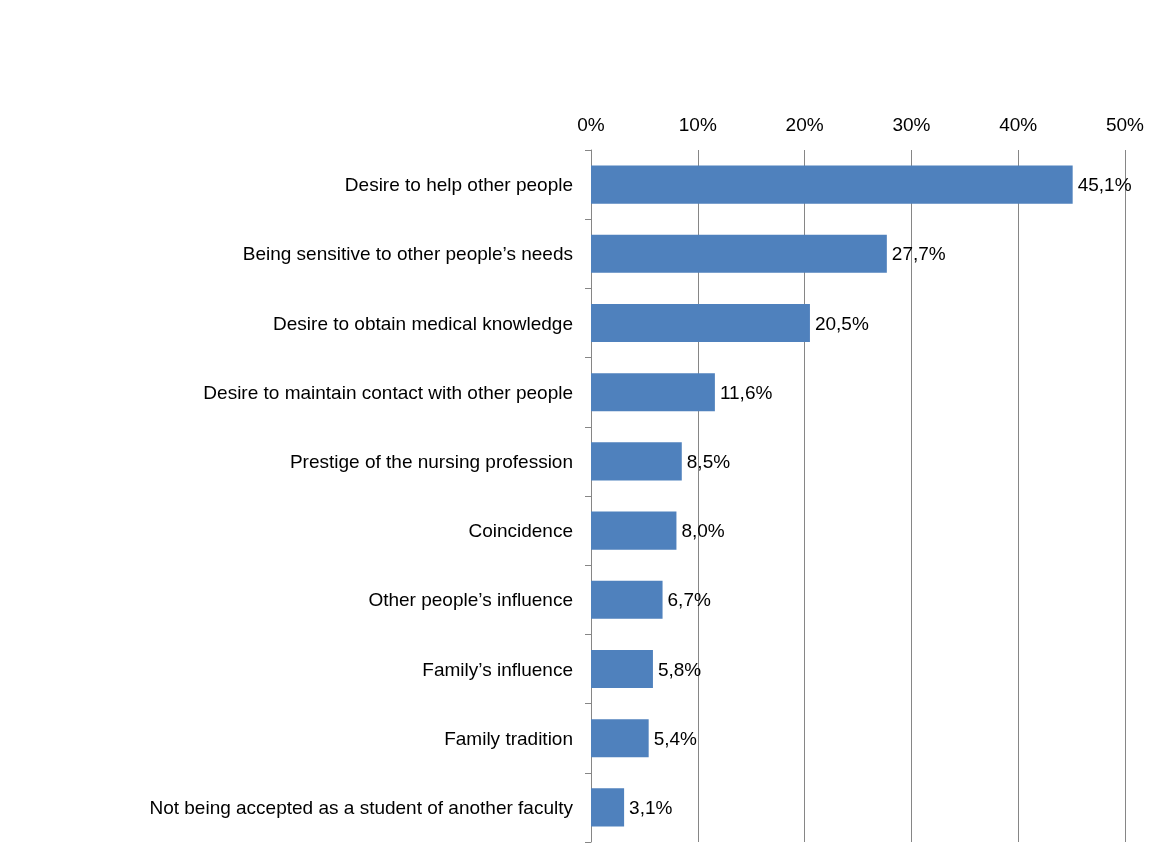 This screenshot has height=862, width=1171. I want to click on data-label: 27,7%, so click(918, 254).